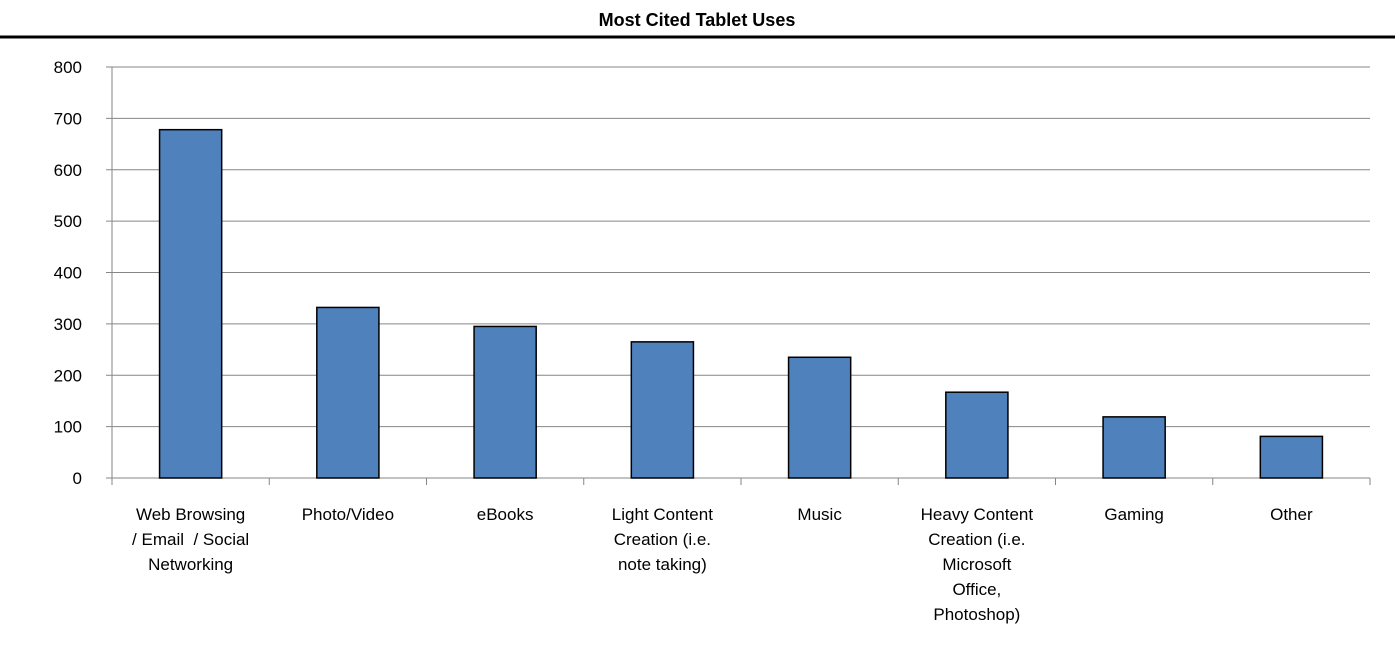 This screenshot has width=1395, height=663. What do you see at coordinates (68, 324) in the screenshot?
I see `y-tick-label: 300` at bounding box center [68, 324].